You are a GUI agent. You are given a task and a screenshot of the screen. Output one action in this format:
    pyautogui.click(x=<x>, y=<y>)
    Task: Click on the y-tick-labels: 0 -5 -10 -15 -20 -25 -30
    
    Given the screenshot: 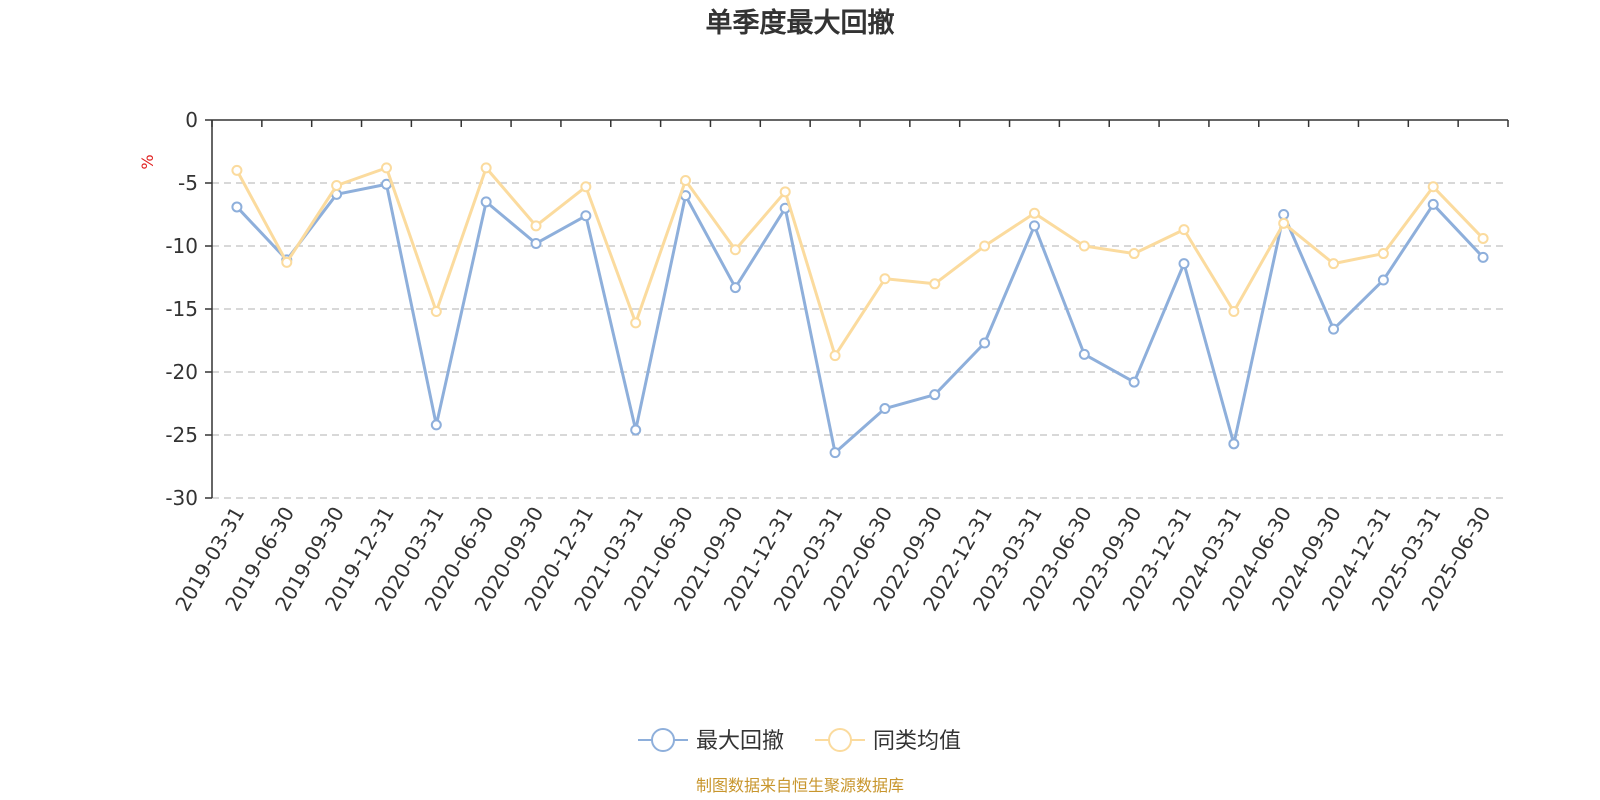 What is the action you would take?
    pyautogui.click(x=181, y=309)
    